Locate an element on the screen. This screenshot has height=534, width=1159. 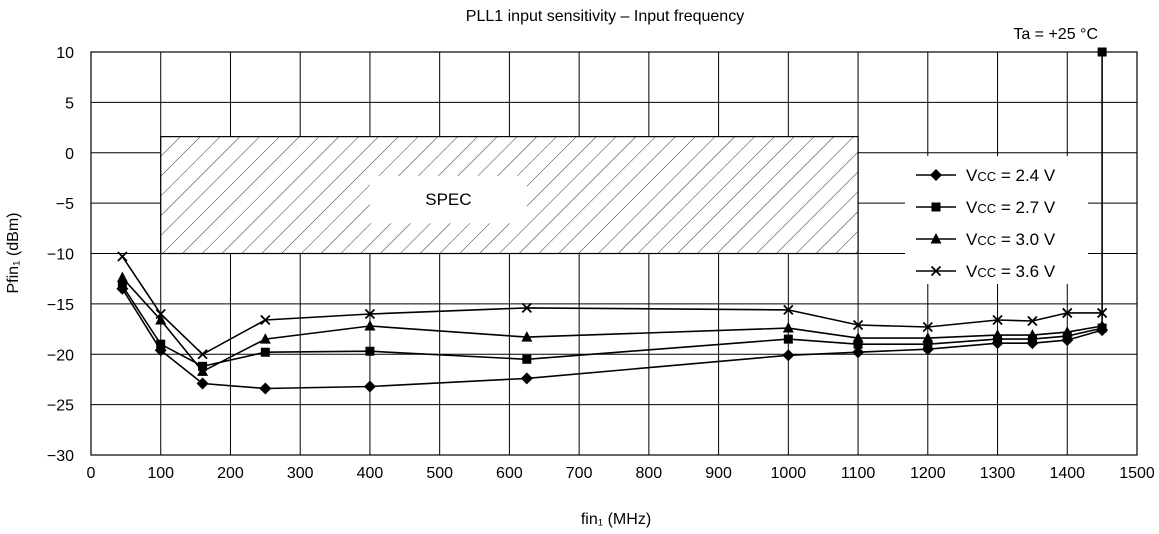
y-tick-label-5: −15 is located at coordinates (60, 305).